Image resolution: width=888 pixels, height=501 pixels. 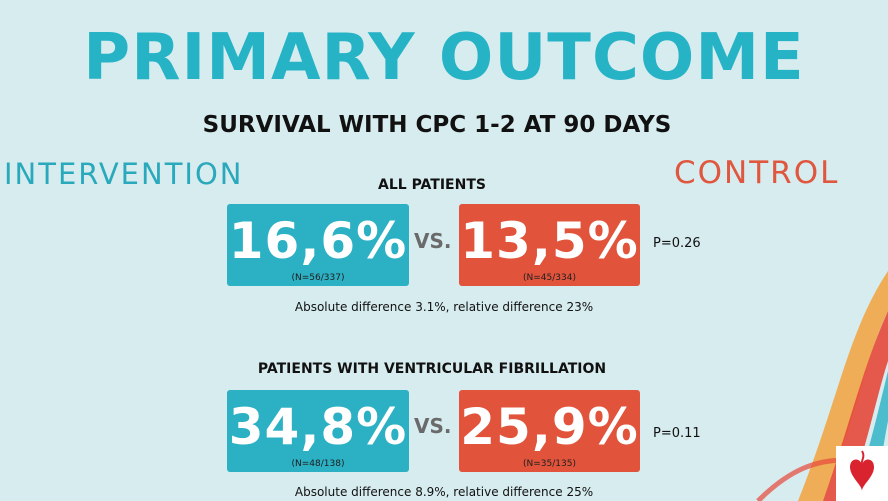 What do you see at coordinates (677, 243) in the screenshot?
I see `p-value: P=0.26` at bounding box center [677, 243].